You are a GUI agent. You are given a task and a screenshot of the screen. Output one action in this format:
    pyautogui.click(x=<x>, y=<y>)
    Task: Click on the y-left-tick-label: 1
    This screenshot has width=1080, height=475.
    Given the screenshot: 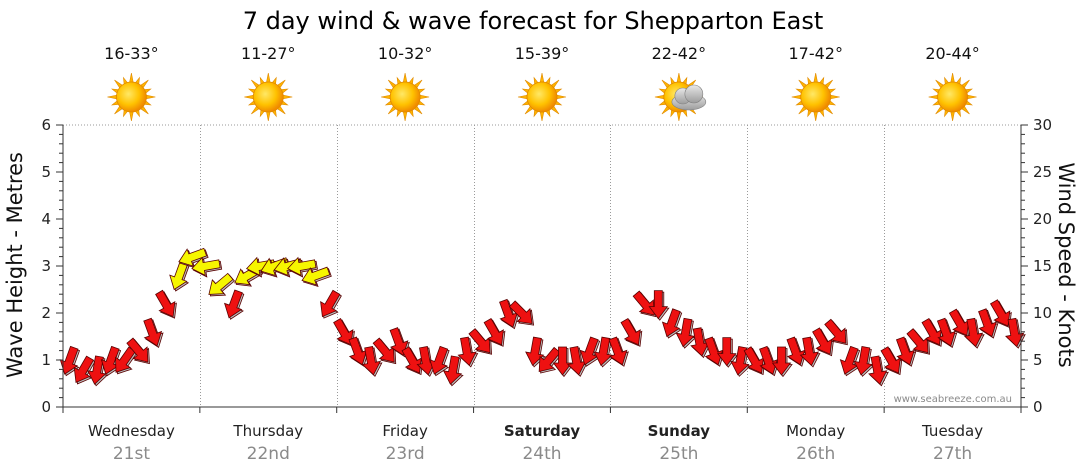 What is the action you would take?
    pyautogui.click(x=46, y=360)
    